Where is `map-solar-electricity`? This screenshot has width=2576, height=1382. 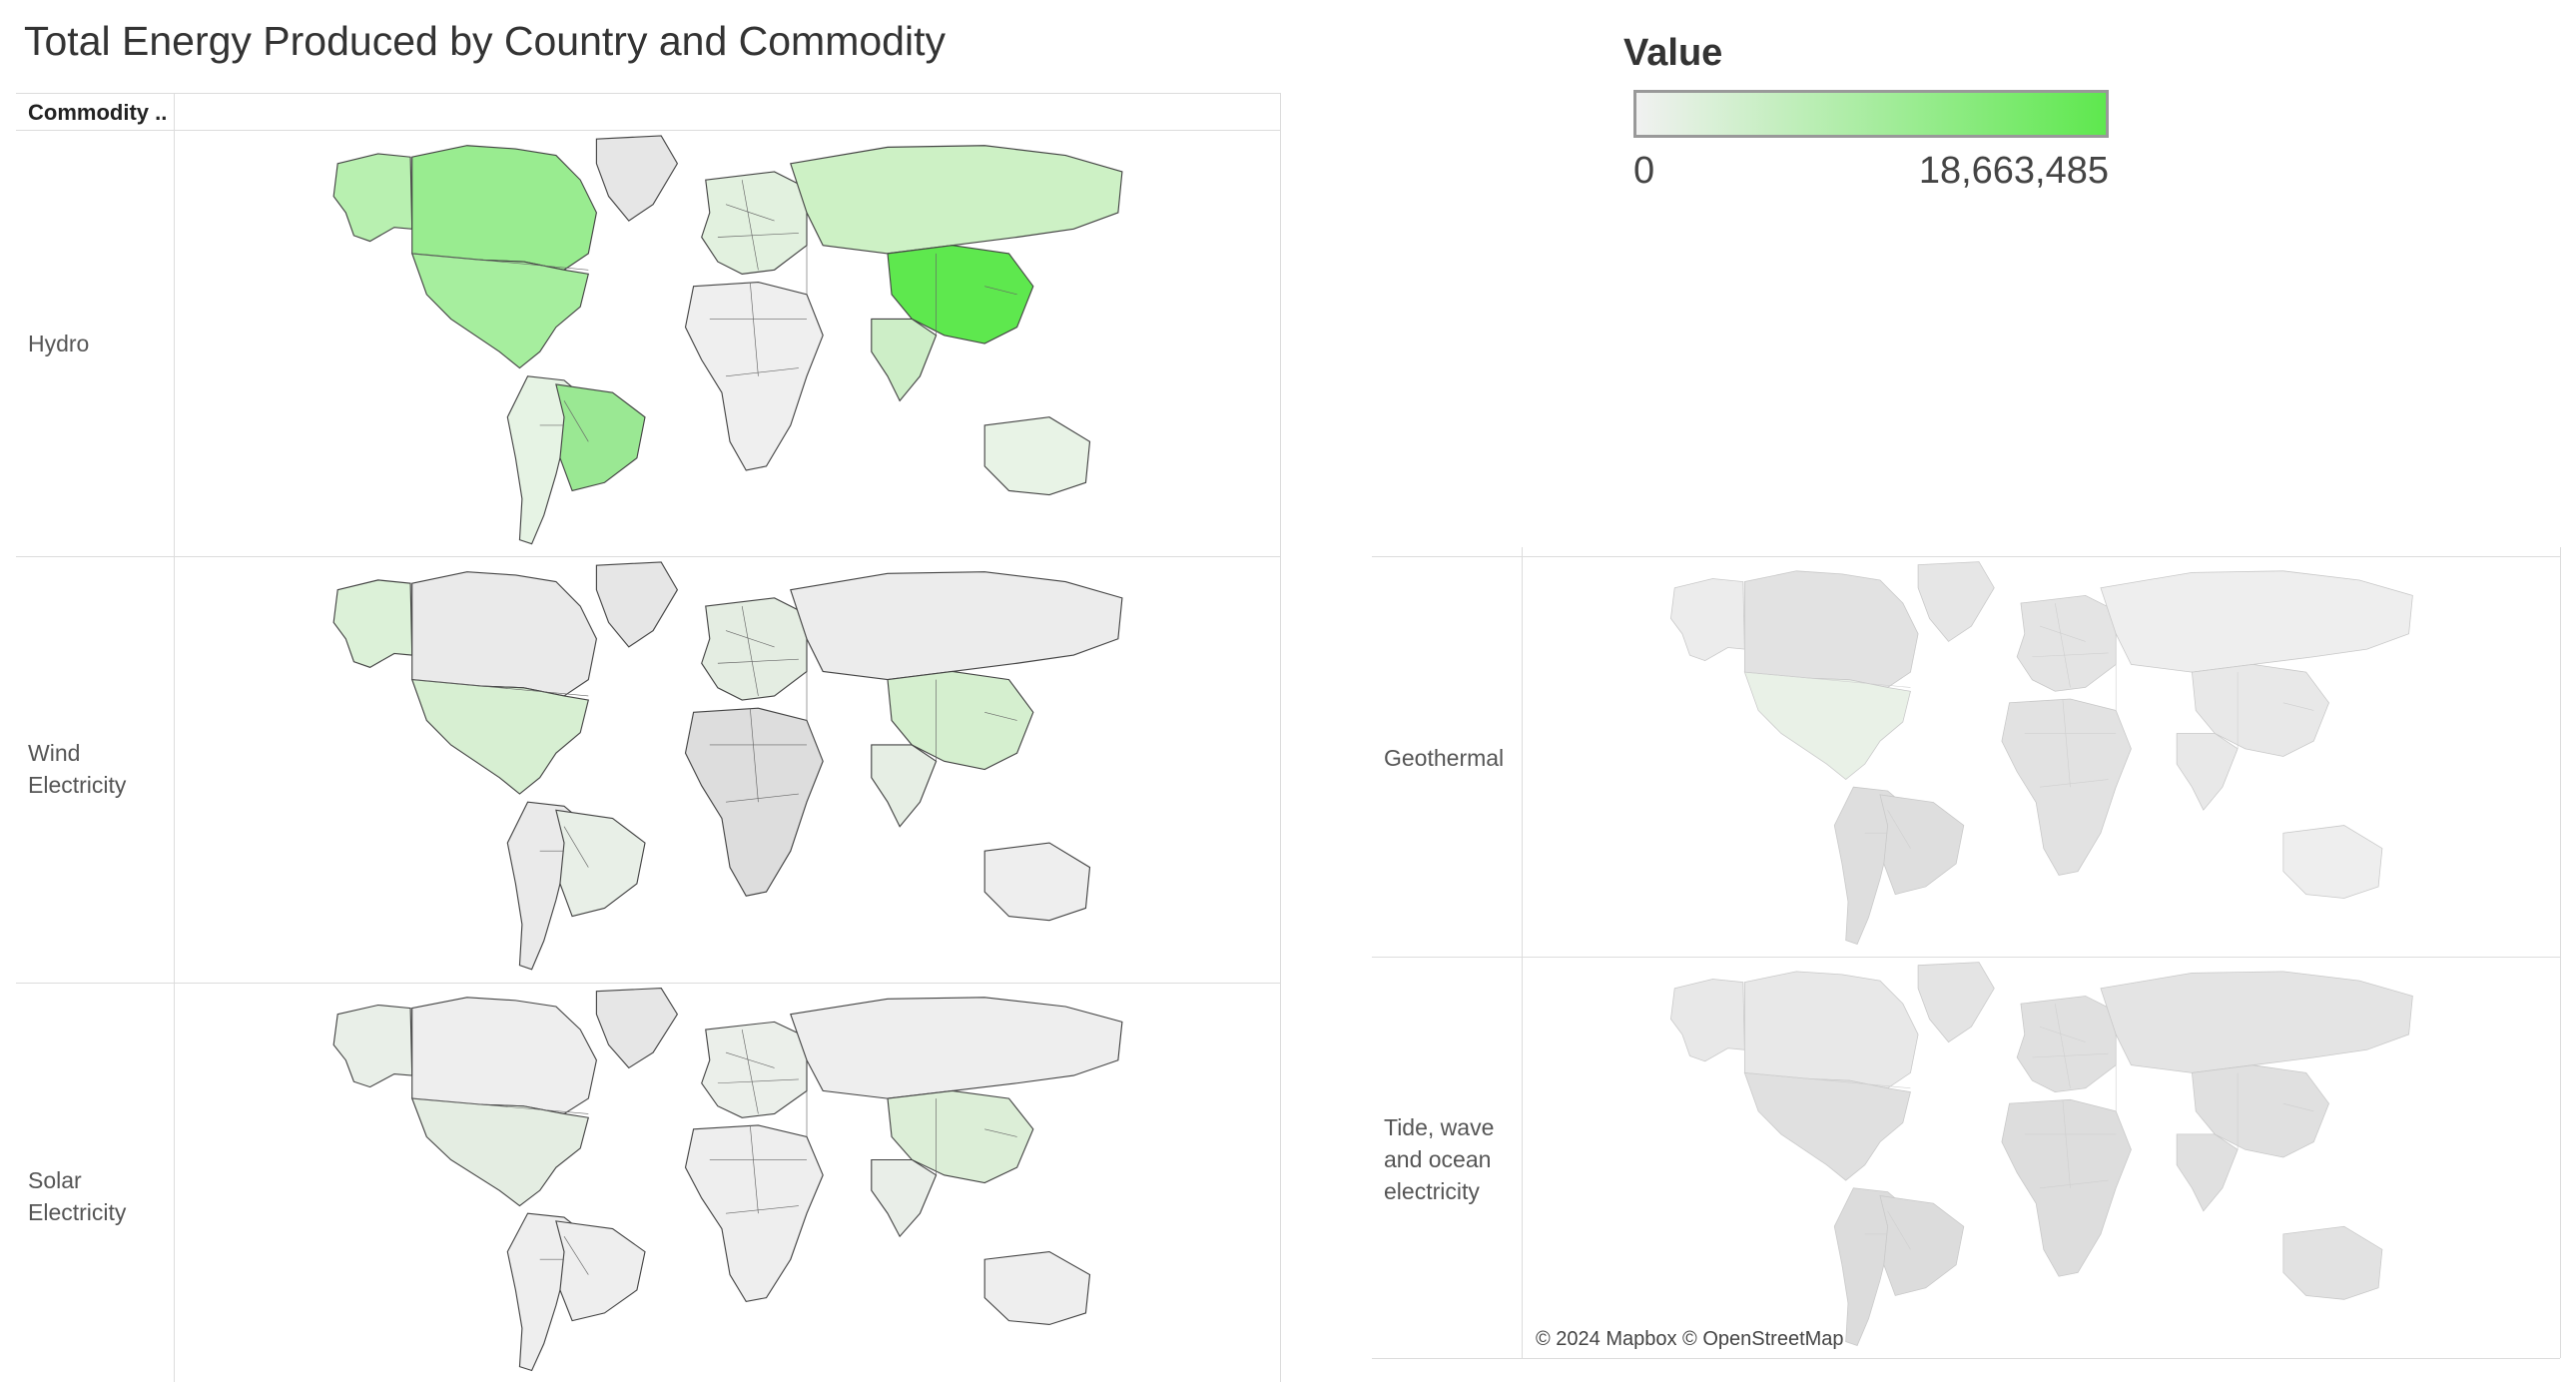 map-solar-electricity is located at coordinates (726, 1183).